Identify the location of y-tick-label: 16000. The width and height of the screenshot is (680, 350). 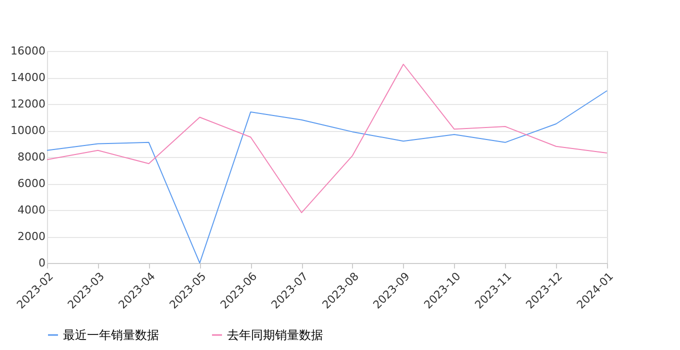
(28, 51).